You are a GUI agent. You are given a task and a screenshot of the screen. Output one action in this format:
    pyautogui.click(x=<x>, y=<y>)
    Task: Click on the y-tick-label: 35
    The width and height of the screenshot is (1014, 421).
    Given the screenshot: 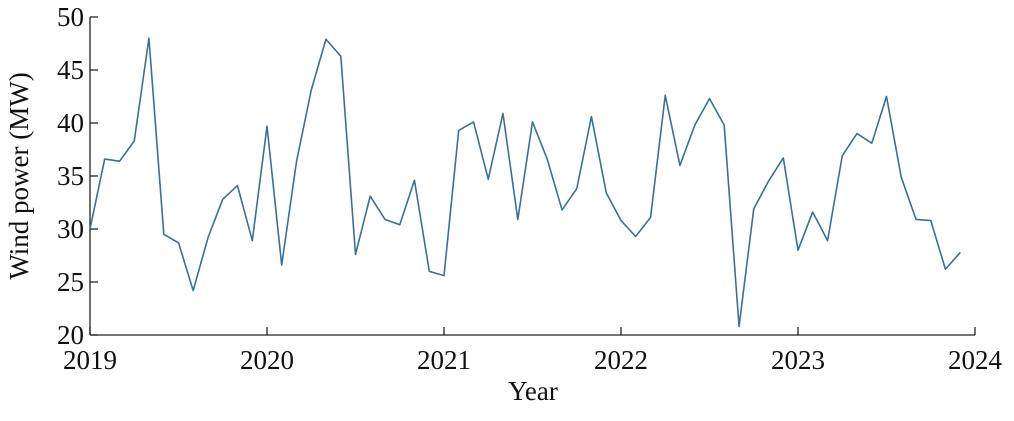 What is the action you would take?
    pyautogui.click(x=70, y=176)
    